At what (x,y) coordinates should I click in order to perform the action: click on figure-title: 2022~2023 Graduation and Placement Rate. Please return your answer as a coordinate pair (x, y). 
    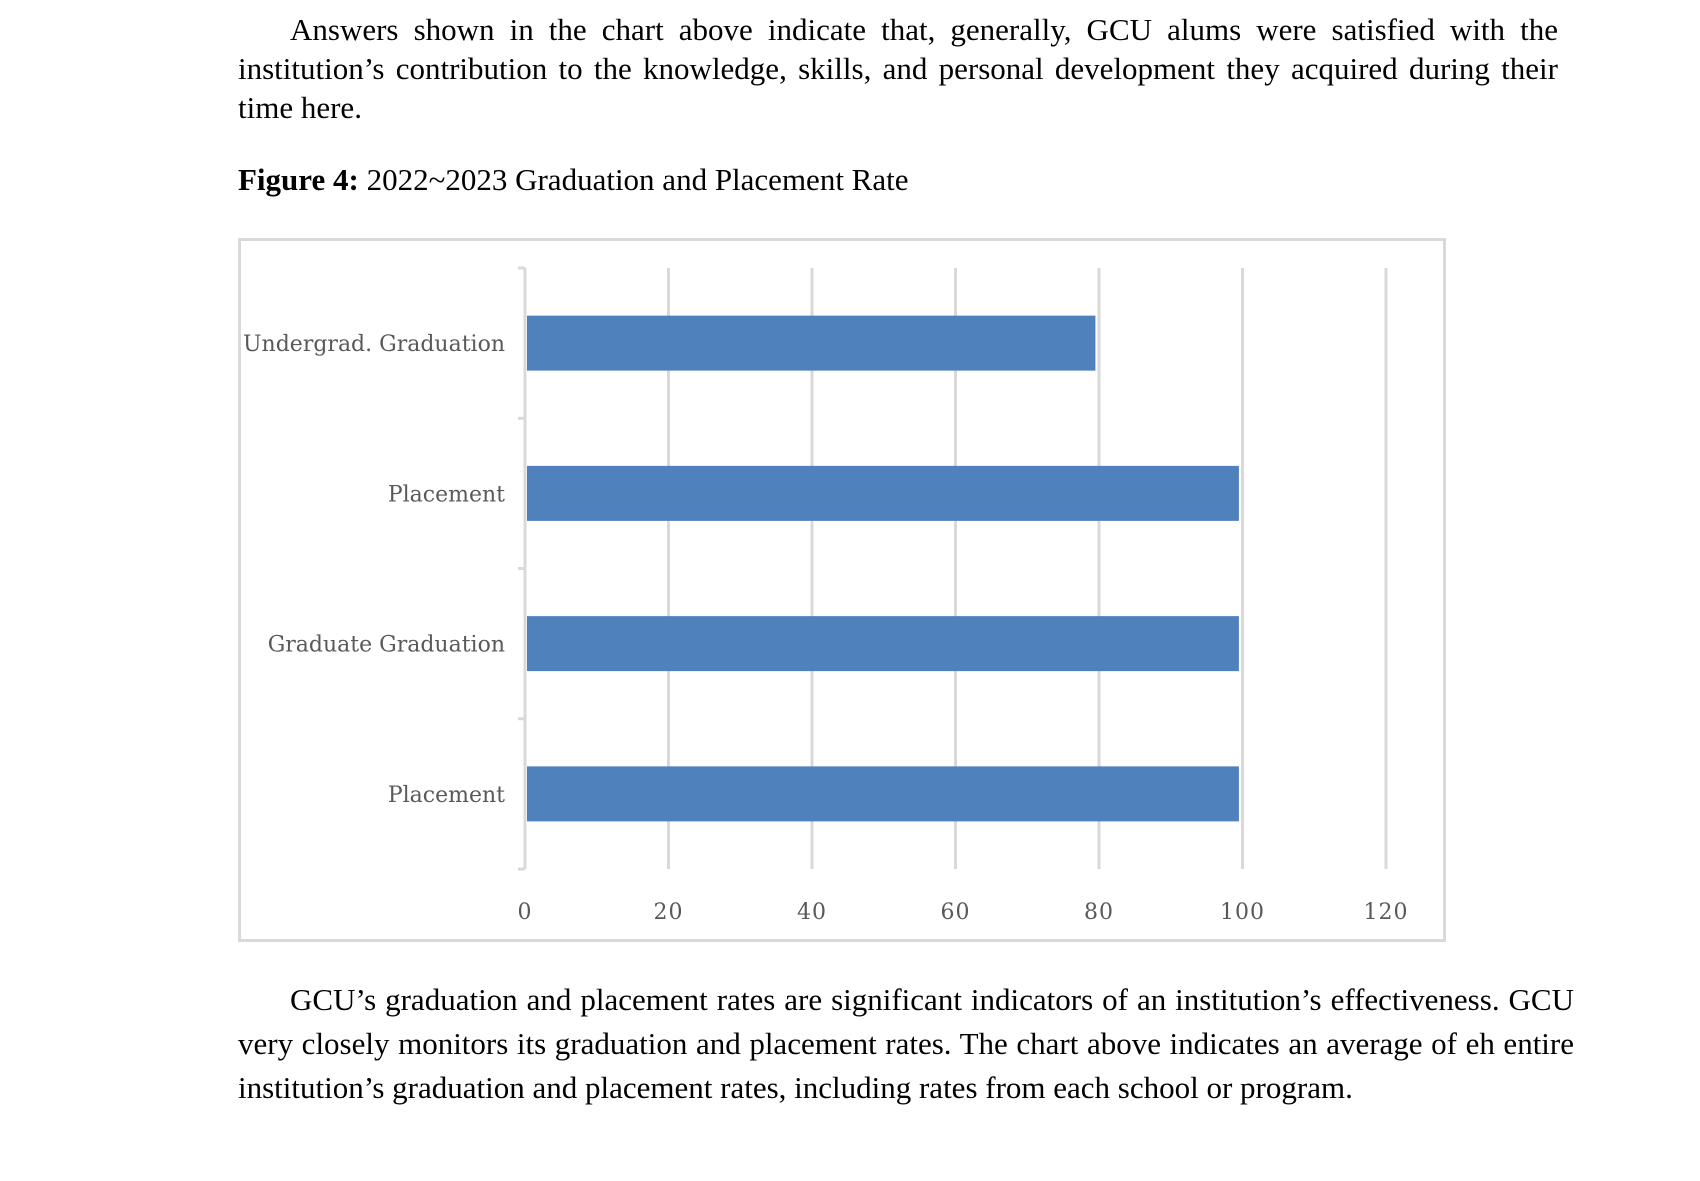
    Looking at the image, I should click on (637, 179).